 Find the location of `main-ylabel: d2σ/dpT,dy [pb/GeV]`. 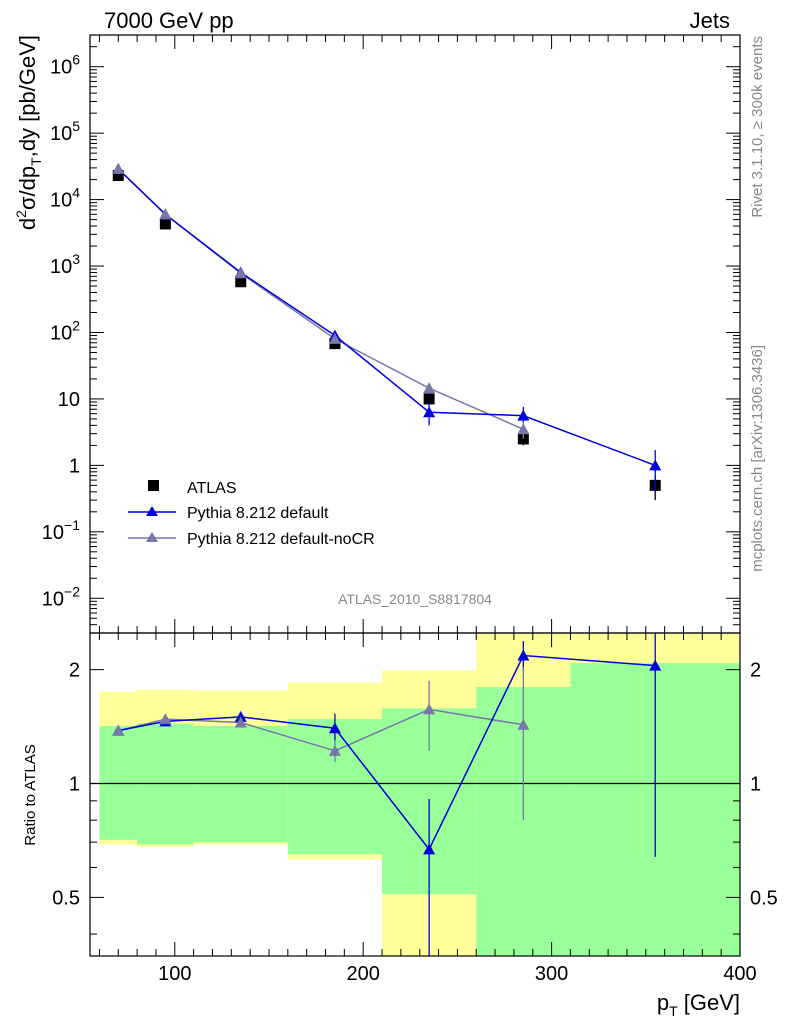

main-ylabel: d2σ/dpT,dy [pb/GeV] is located at coordinates (28, 132).